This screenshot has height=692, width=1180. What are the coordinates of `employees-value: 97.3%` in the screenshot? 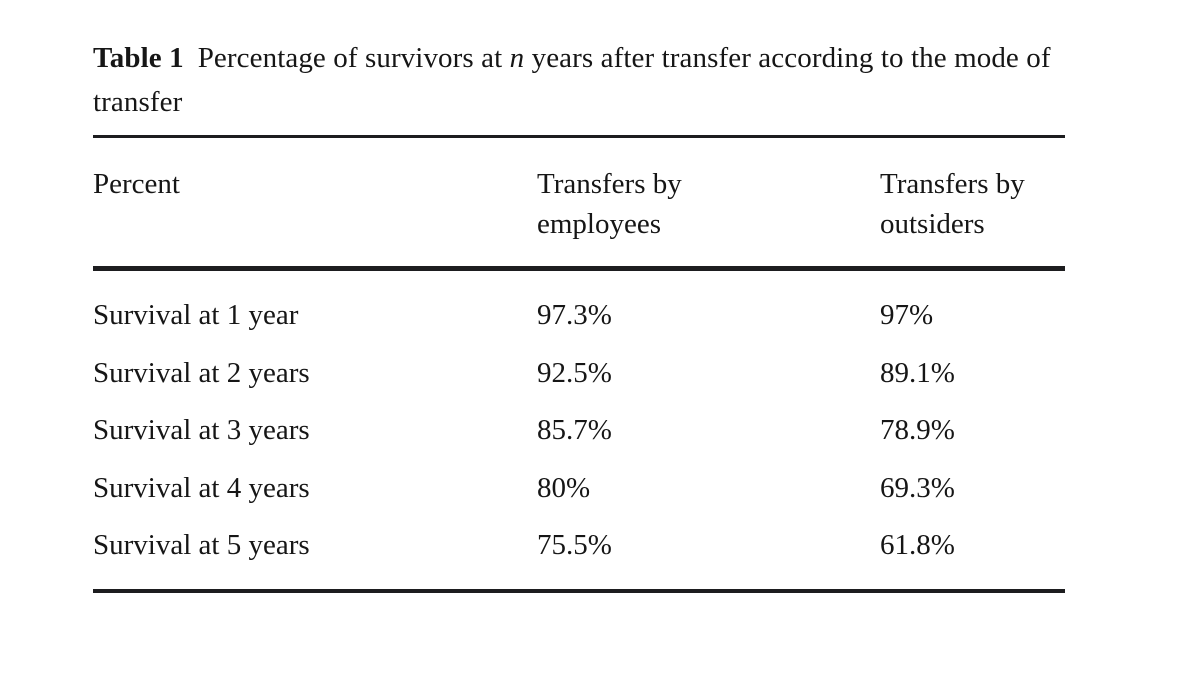 It's located at (574, 315).